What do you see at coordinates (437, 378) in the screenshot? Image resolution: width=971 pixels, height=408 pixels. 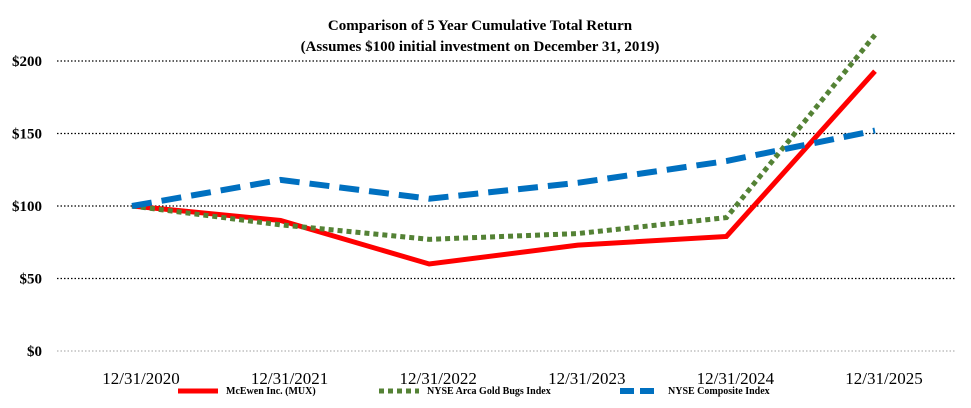 I see `x-tick-label: 12/31/2022` at bounding box center [437, 378].